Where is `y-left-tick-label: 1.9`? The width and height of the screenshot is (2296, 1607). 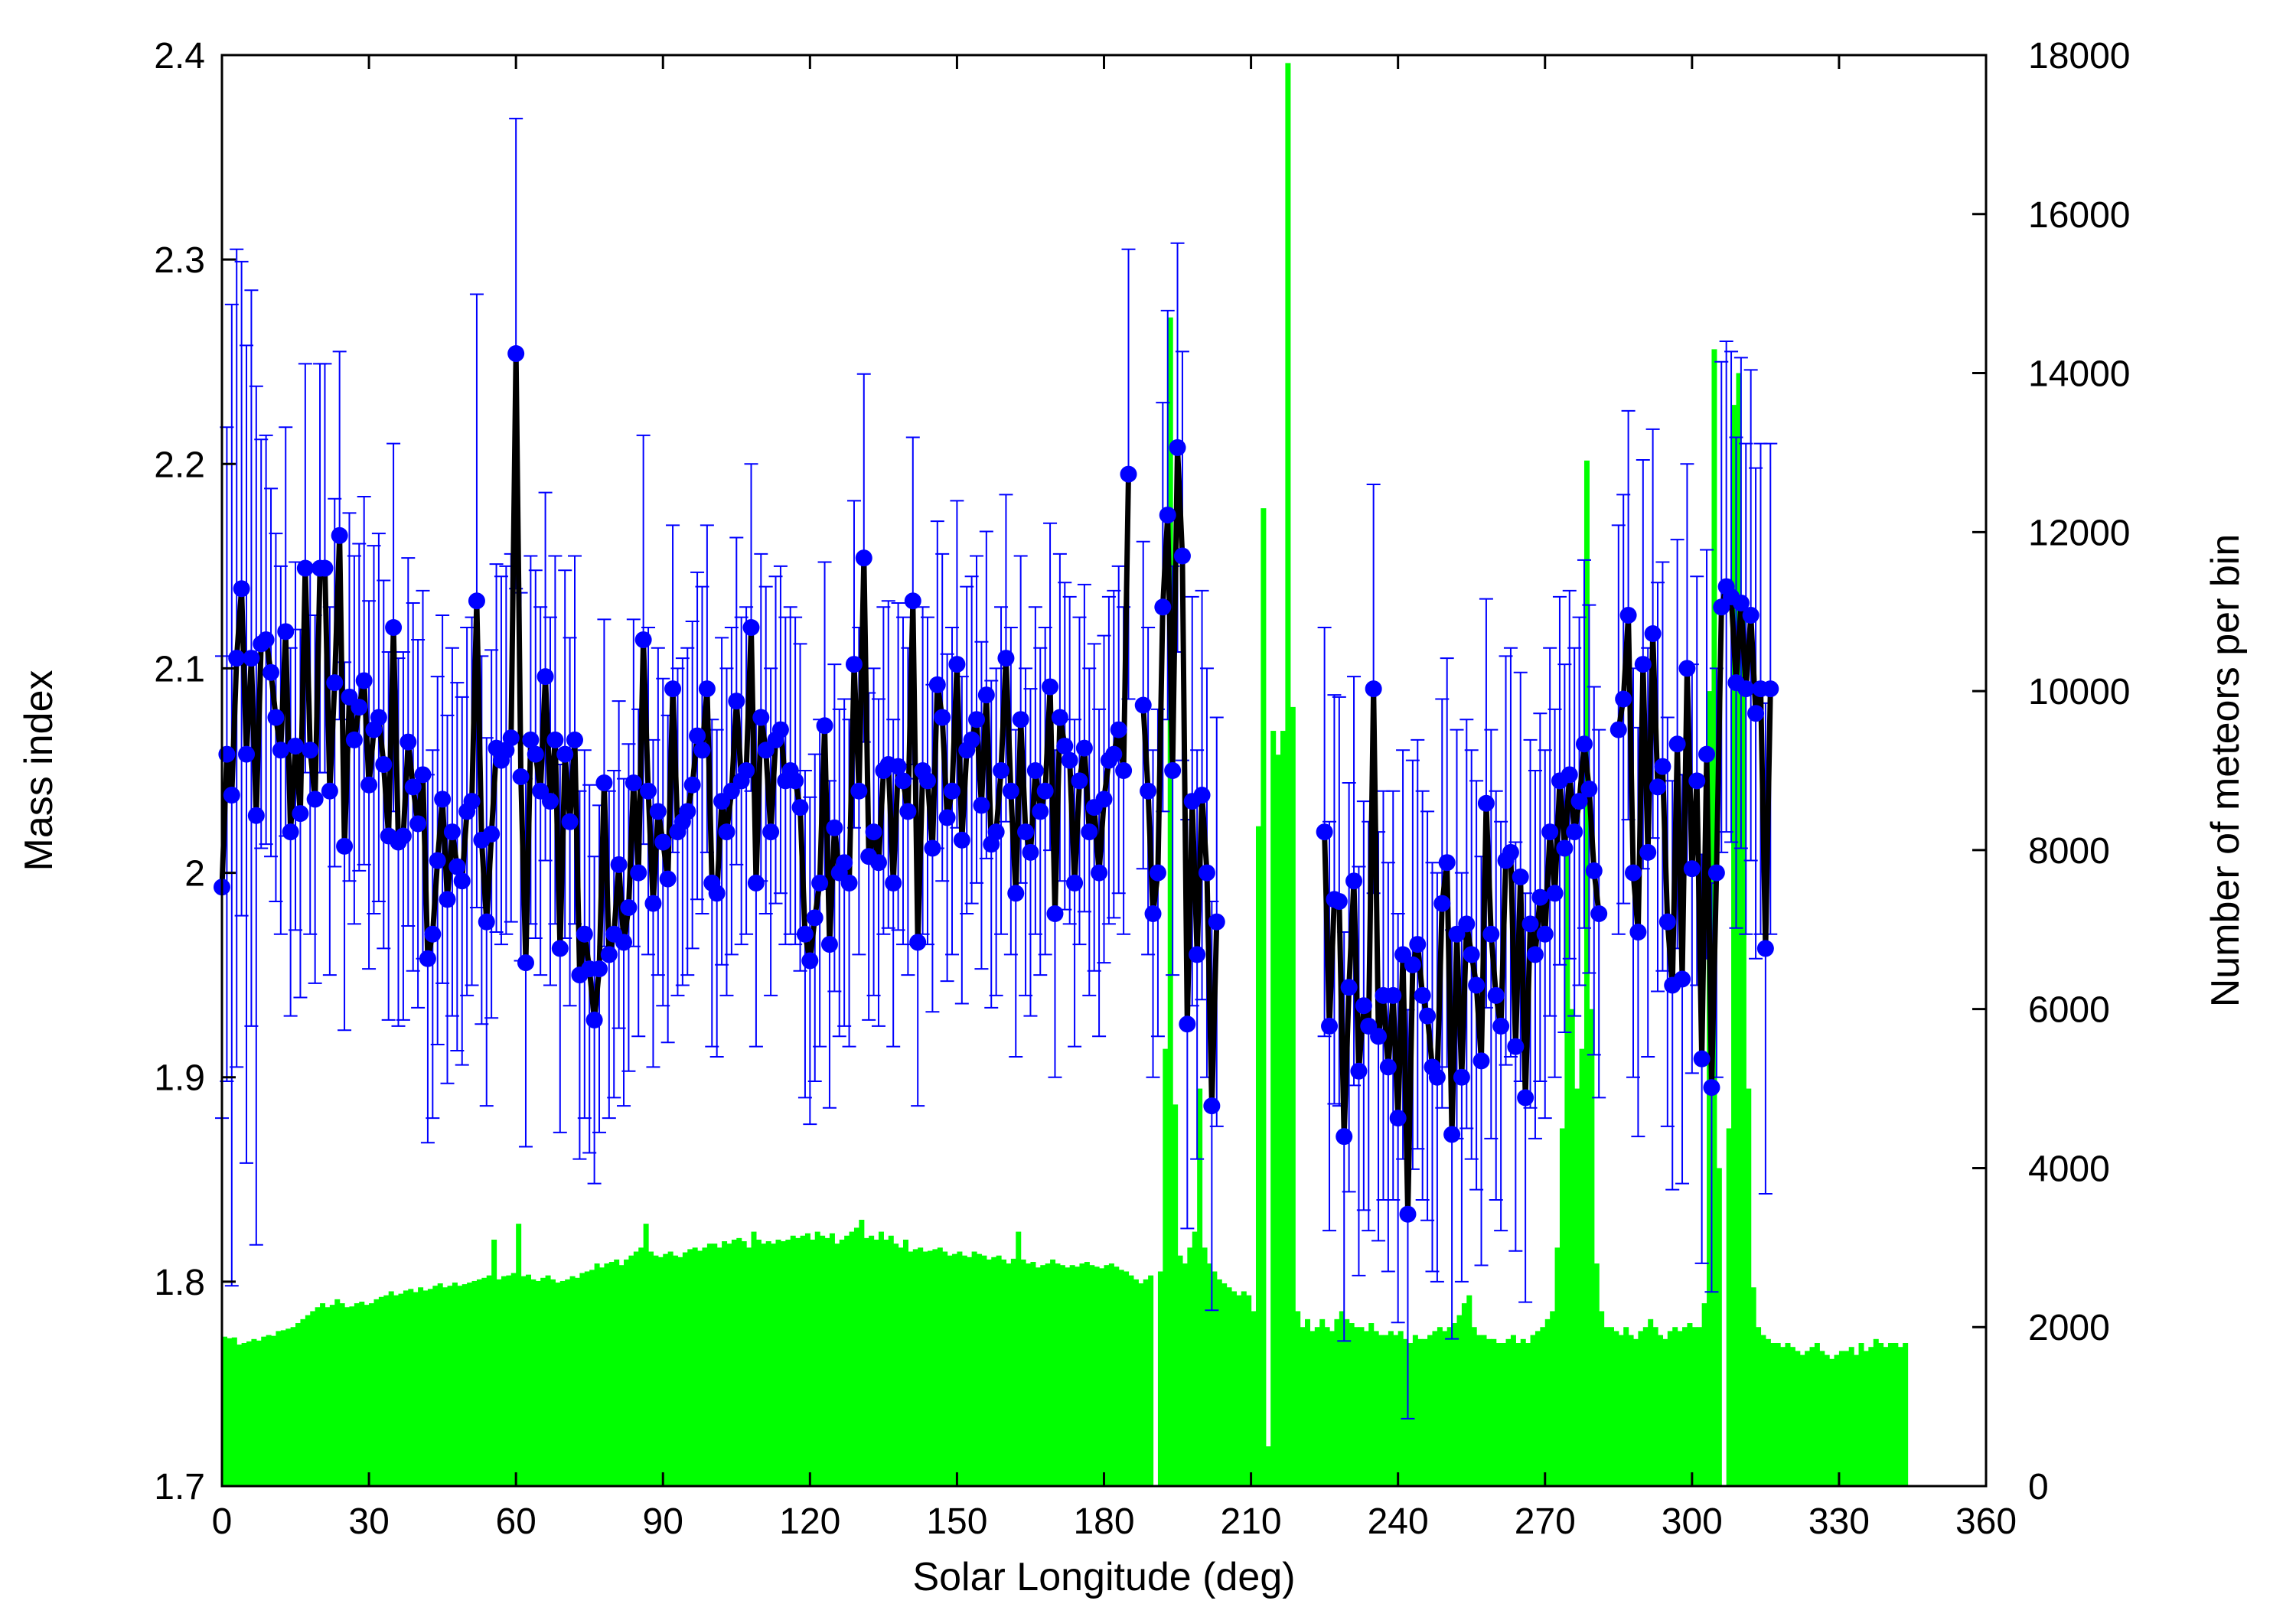
y-left-tick-label: 1.9 is located at coordinates (179, 1078).